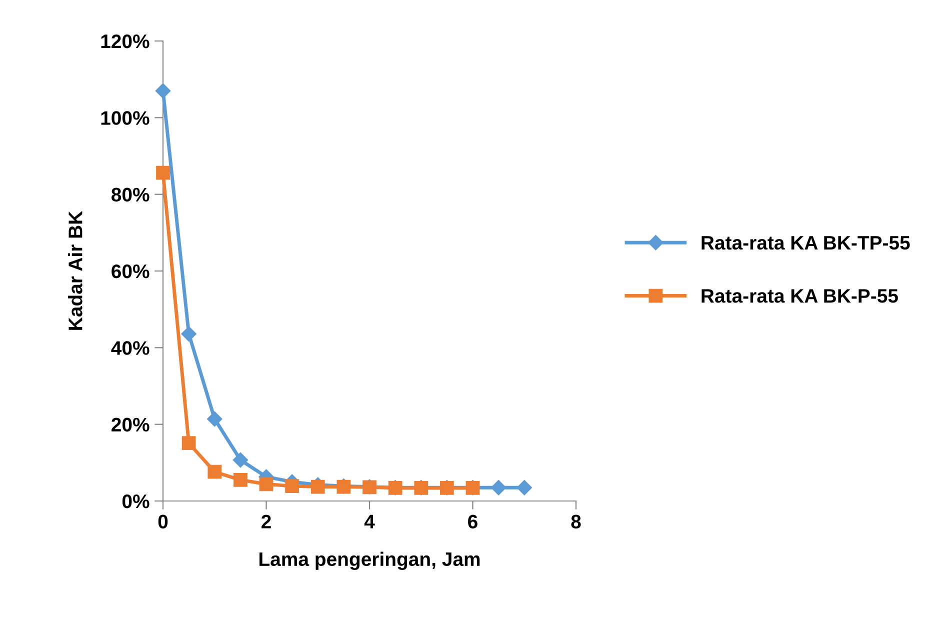 The image size is (939, 622). What do you see at coordinates (163, 521) in the screenshot?
I see `x-tick-label: 0` at bounding box center [163, 521].